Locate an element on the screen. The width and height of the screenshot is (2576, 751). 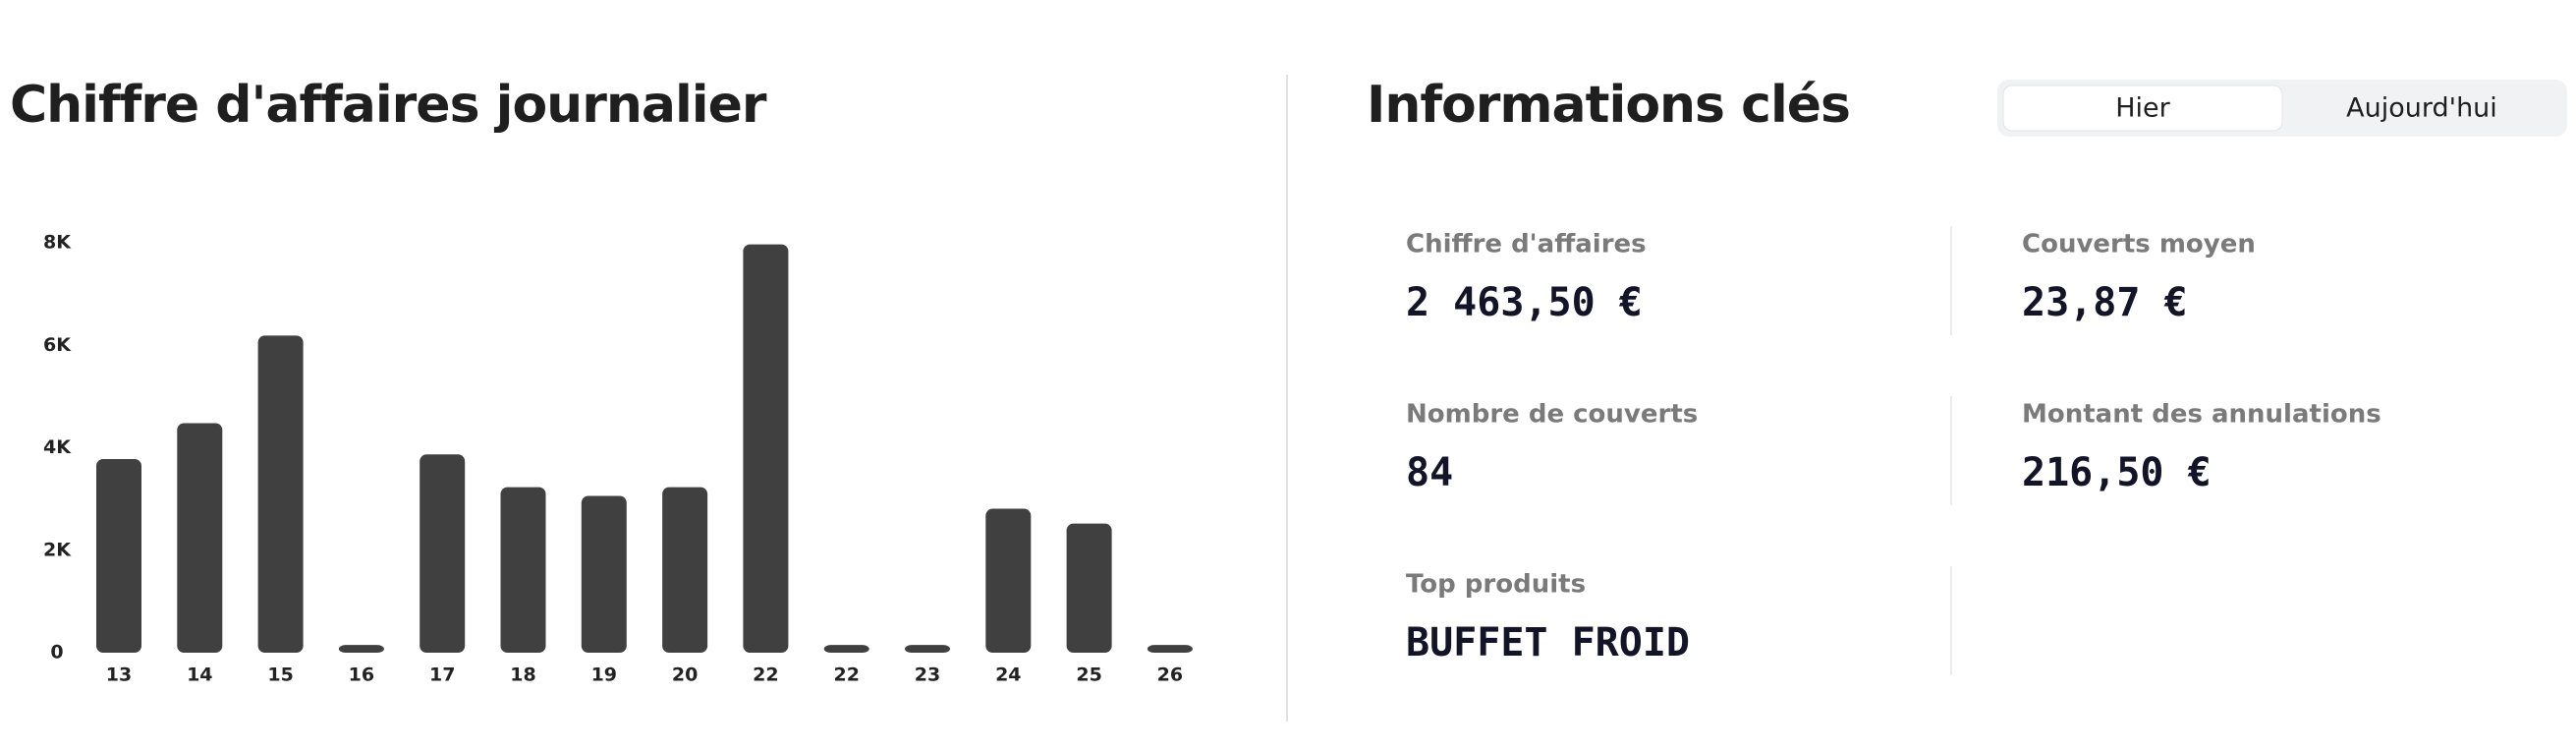
x-tick-label: 15 is located at coordinates (280, 675).